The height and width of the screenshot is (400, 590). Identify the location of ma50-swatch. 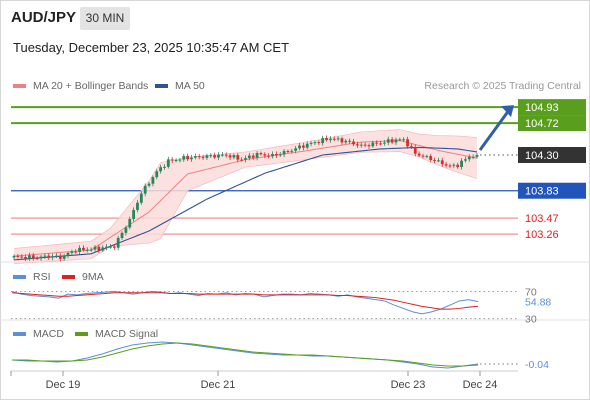
(161, 86).